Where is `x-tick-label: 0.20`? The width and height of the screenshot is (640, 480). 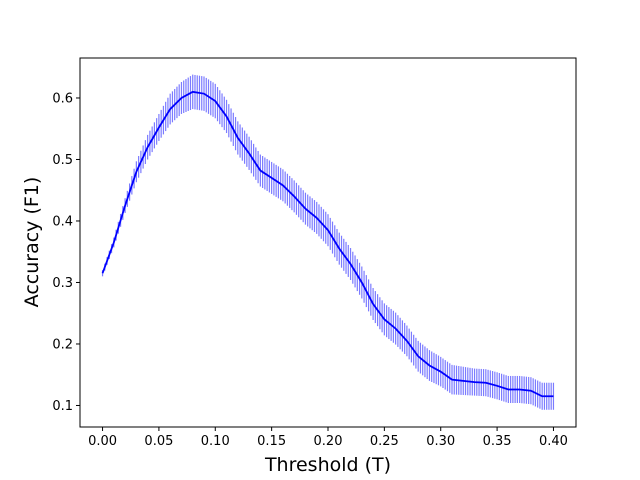
x-tick-label: 0.20 is located at coordinates (328, 441).